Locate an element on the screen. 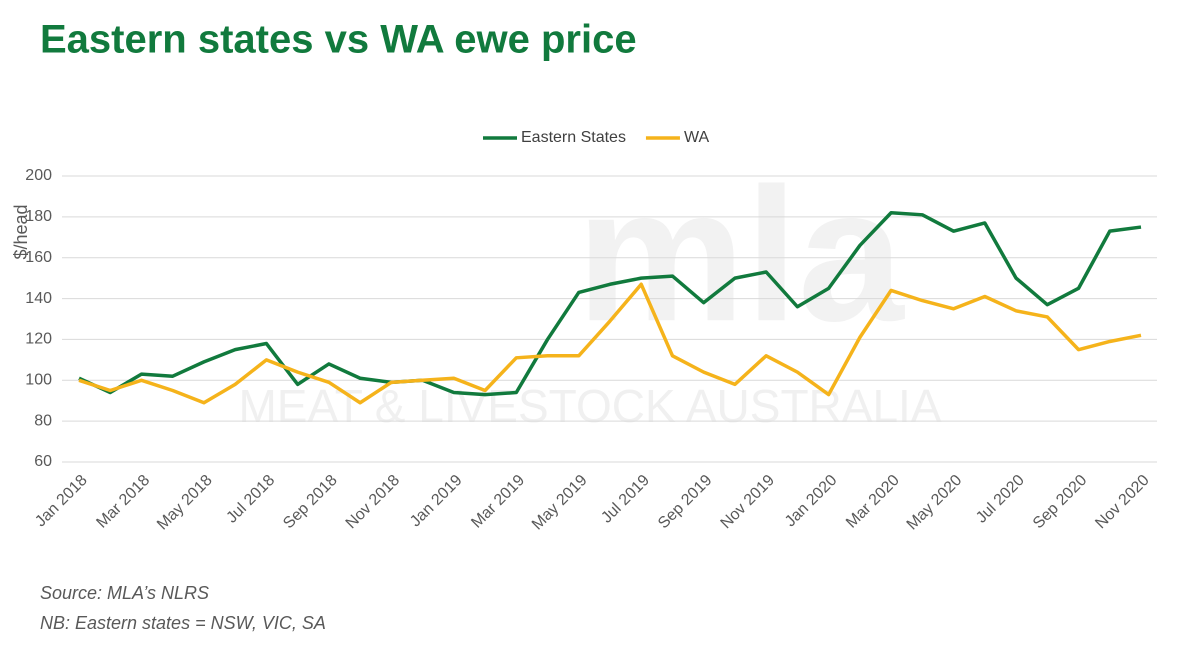 The height and width of the screenshot is (652, 1184). y-tick-label: 180 is located at coordinates (38, 216).